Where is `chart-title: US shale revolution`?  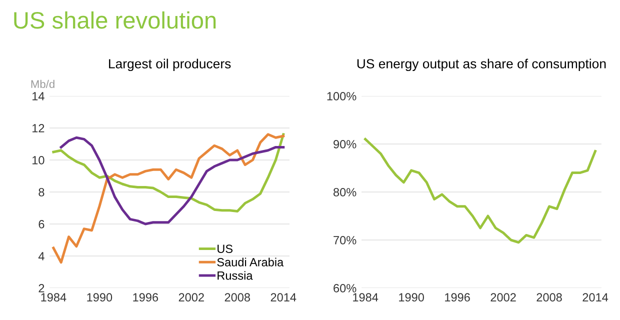
chart-title: US shale revolution is located at coordinates (115, 20).